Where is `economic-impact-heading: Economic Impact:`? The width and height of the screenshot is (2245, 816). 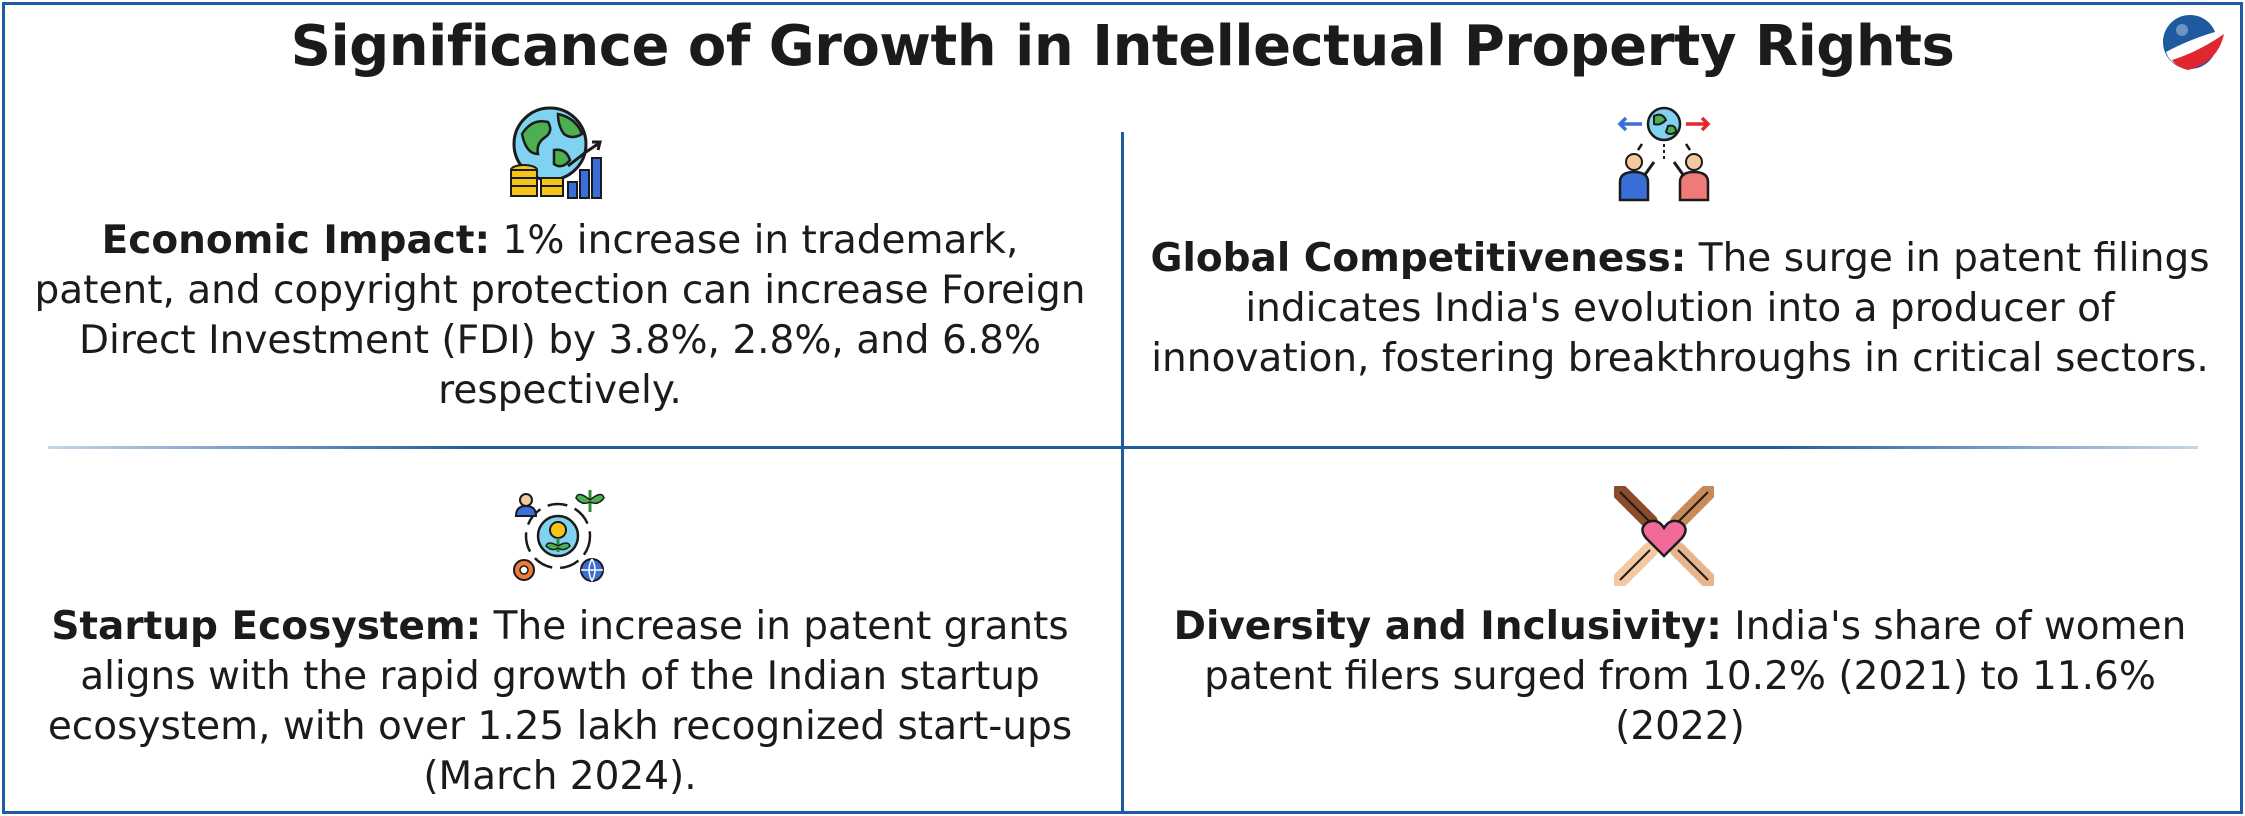 economic-impact-heading: Economic Impact: is located at coordinates (296, 240).